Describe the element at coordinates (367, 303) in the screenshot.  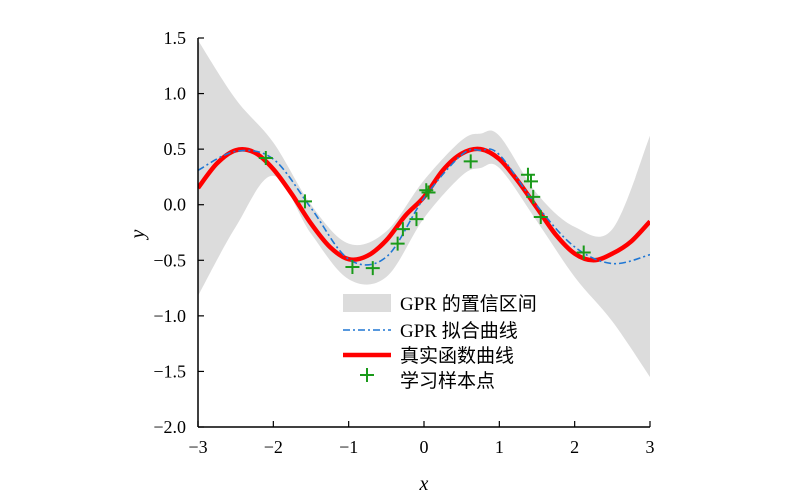
I see `legend-swatch-band` at that location.